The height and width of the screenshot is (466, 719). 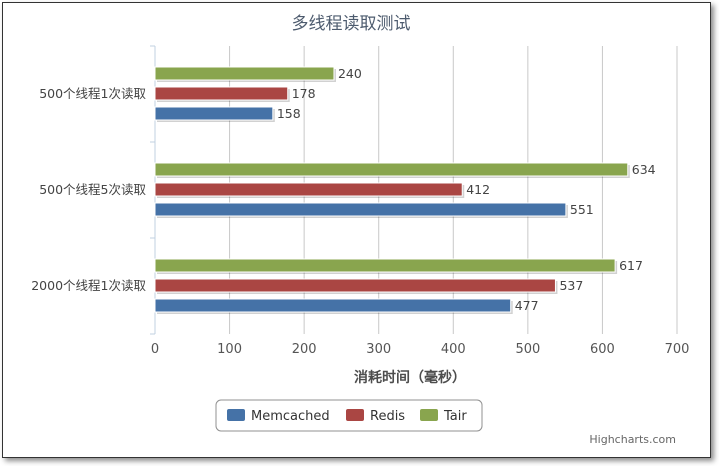 What do you see at coordinates (632, 439) in the screenshot?
I see `credits-link: Highcharts.com` at bounding box center [632, 439].